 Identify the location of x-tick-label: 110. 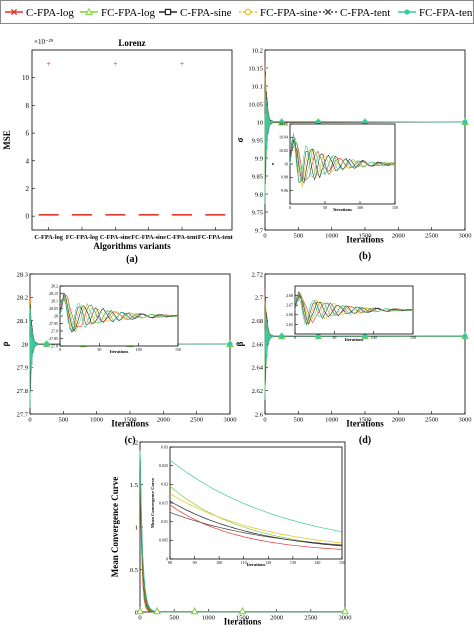
(244, 562).